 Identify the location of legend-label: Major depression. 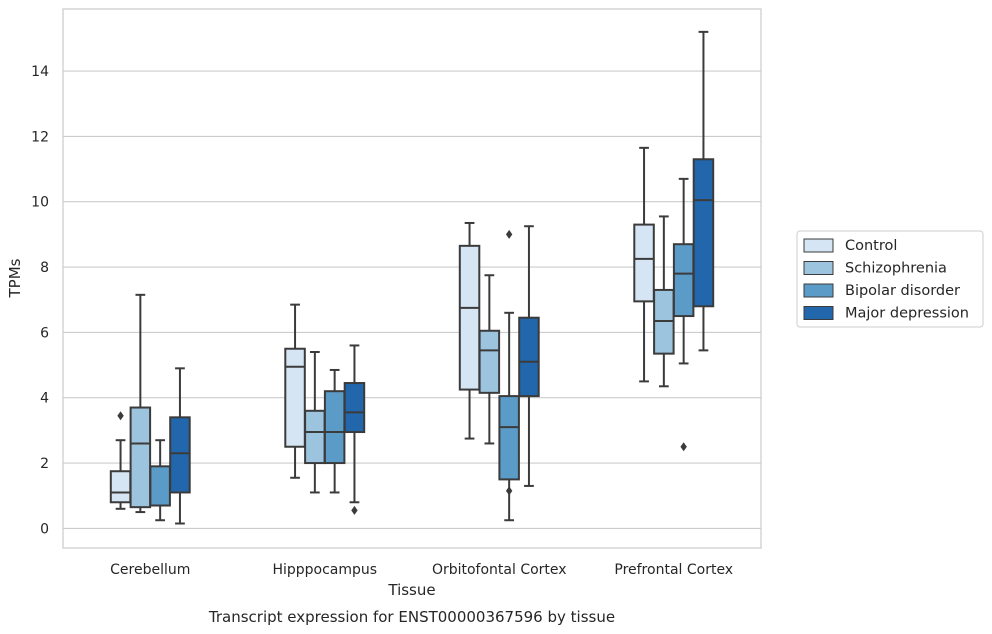
(907, 314).